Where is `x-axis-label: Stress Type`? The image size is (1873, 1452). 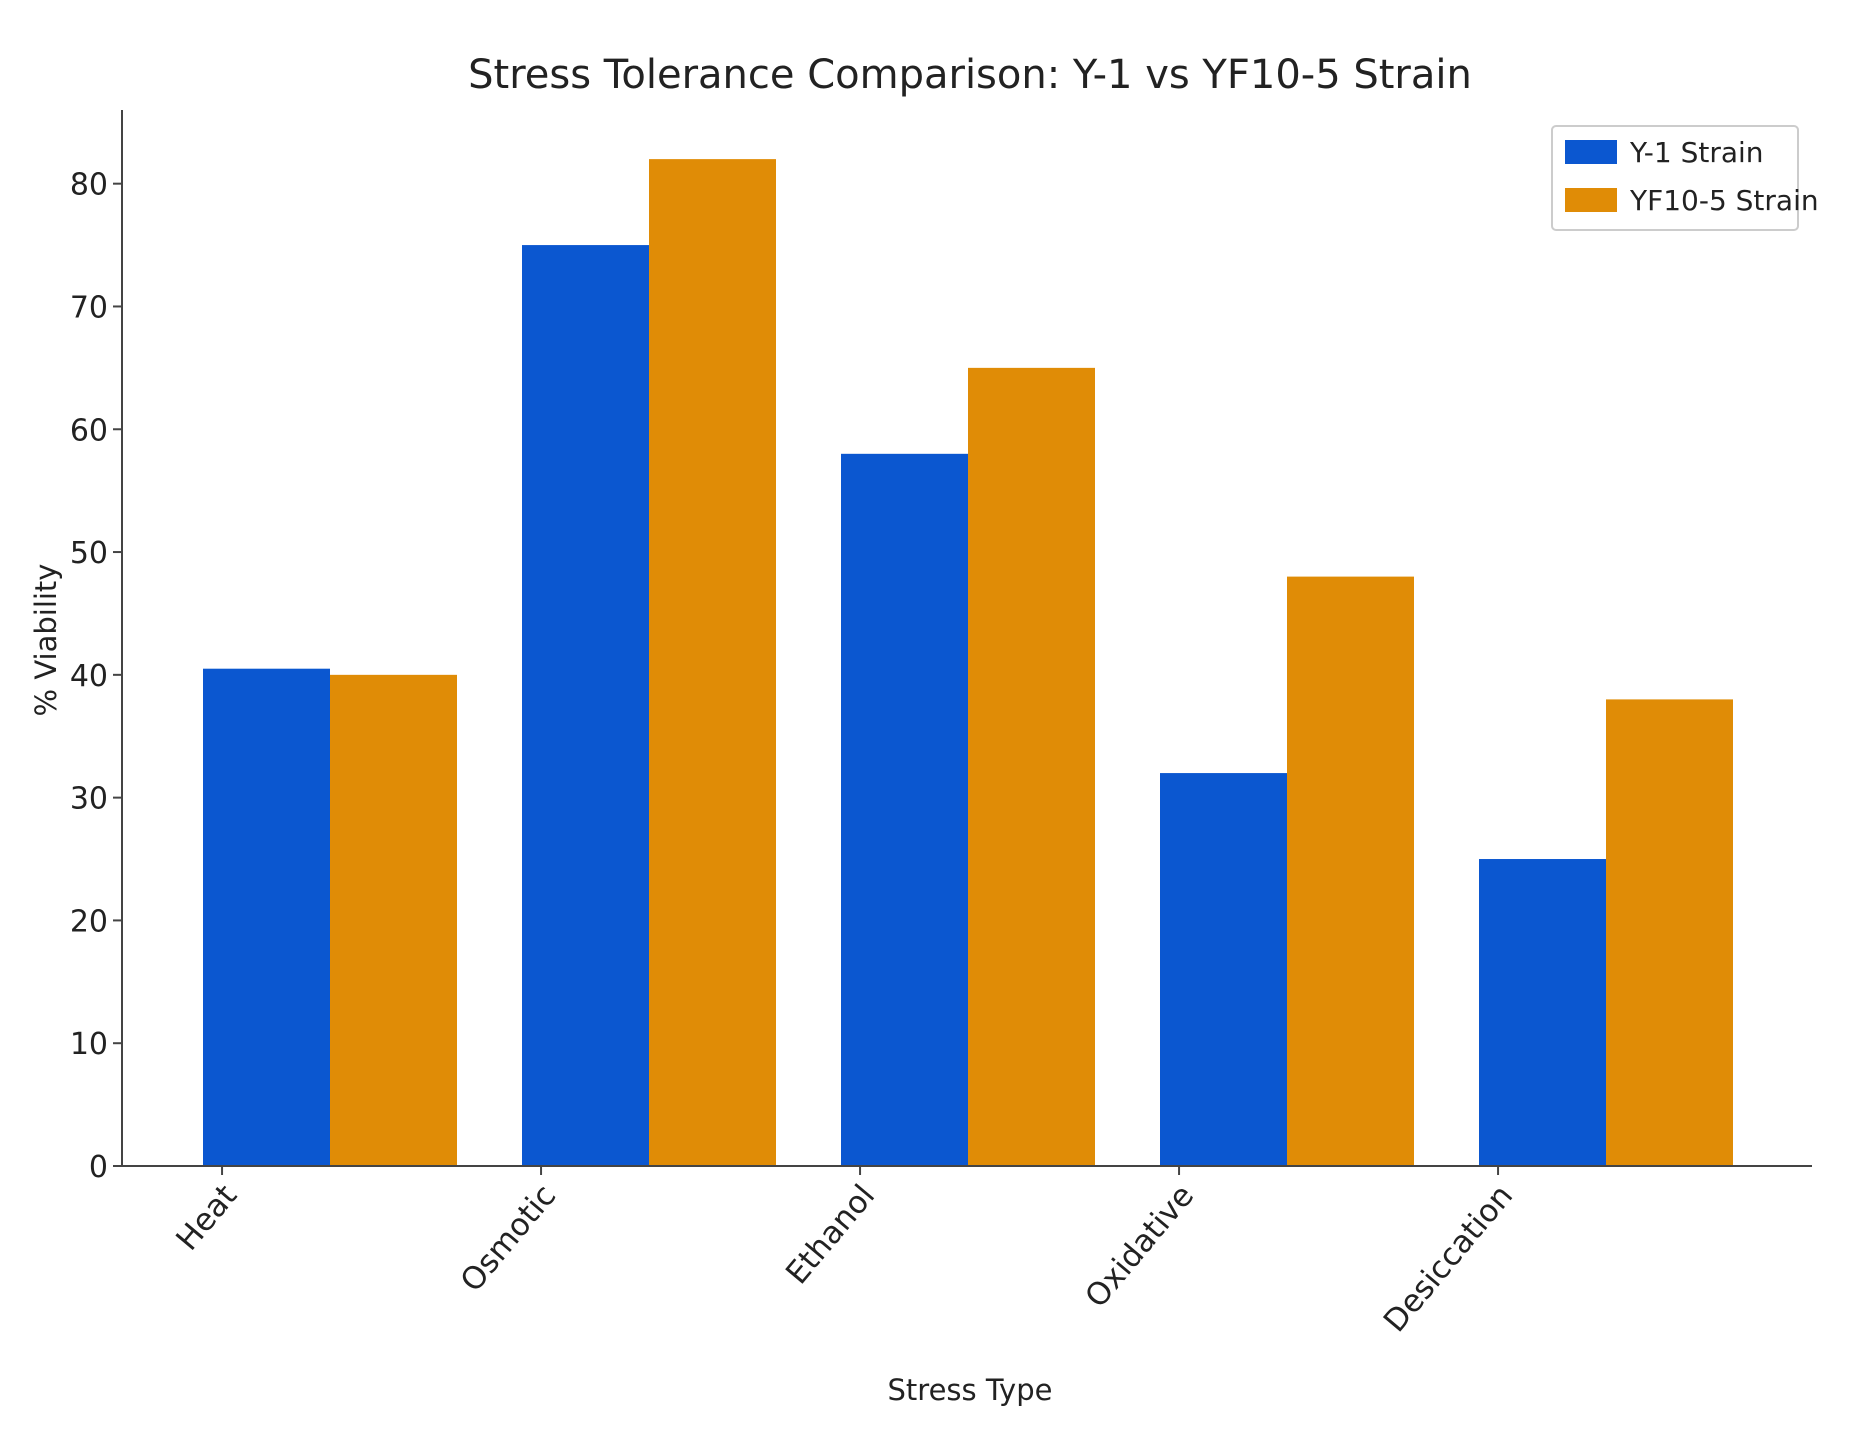 x-axis-label: Stress Type is located at coordinates (970, 1390).